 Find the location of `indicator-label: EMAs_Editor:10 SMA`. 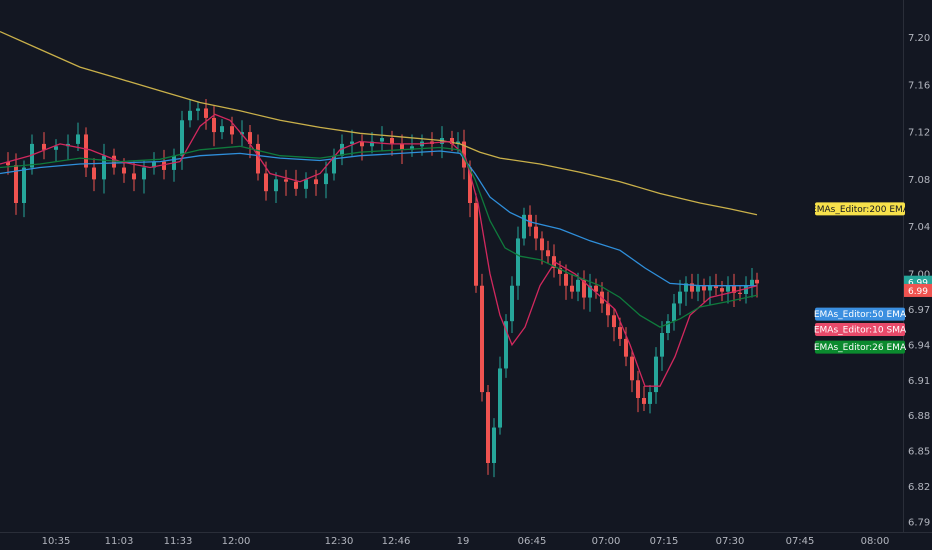

indicator-label: EMAs_Editor:10 SMA is located at coordinates (860, 330).